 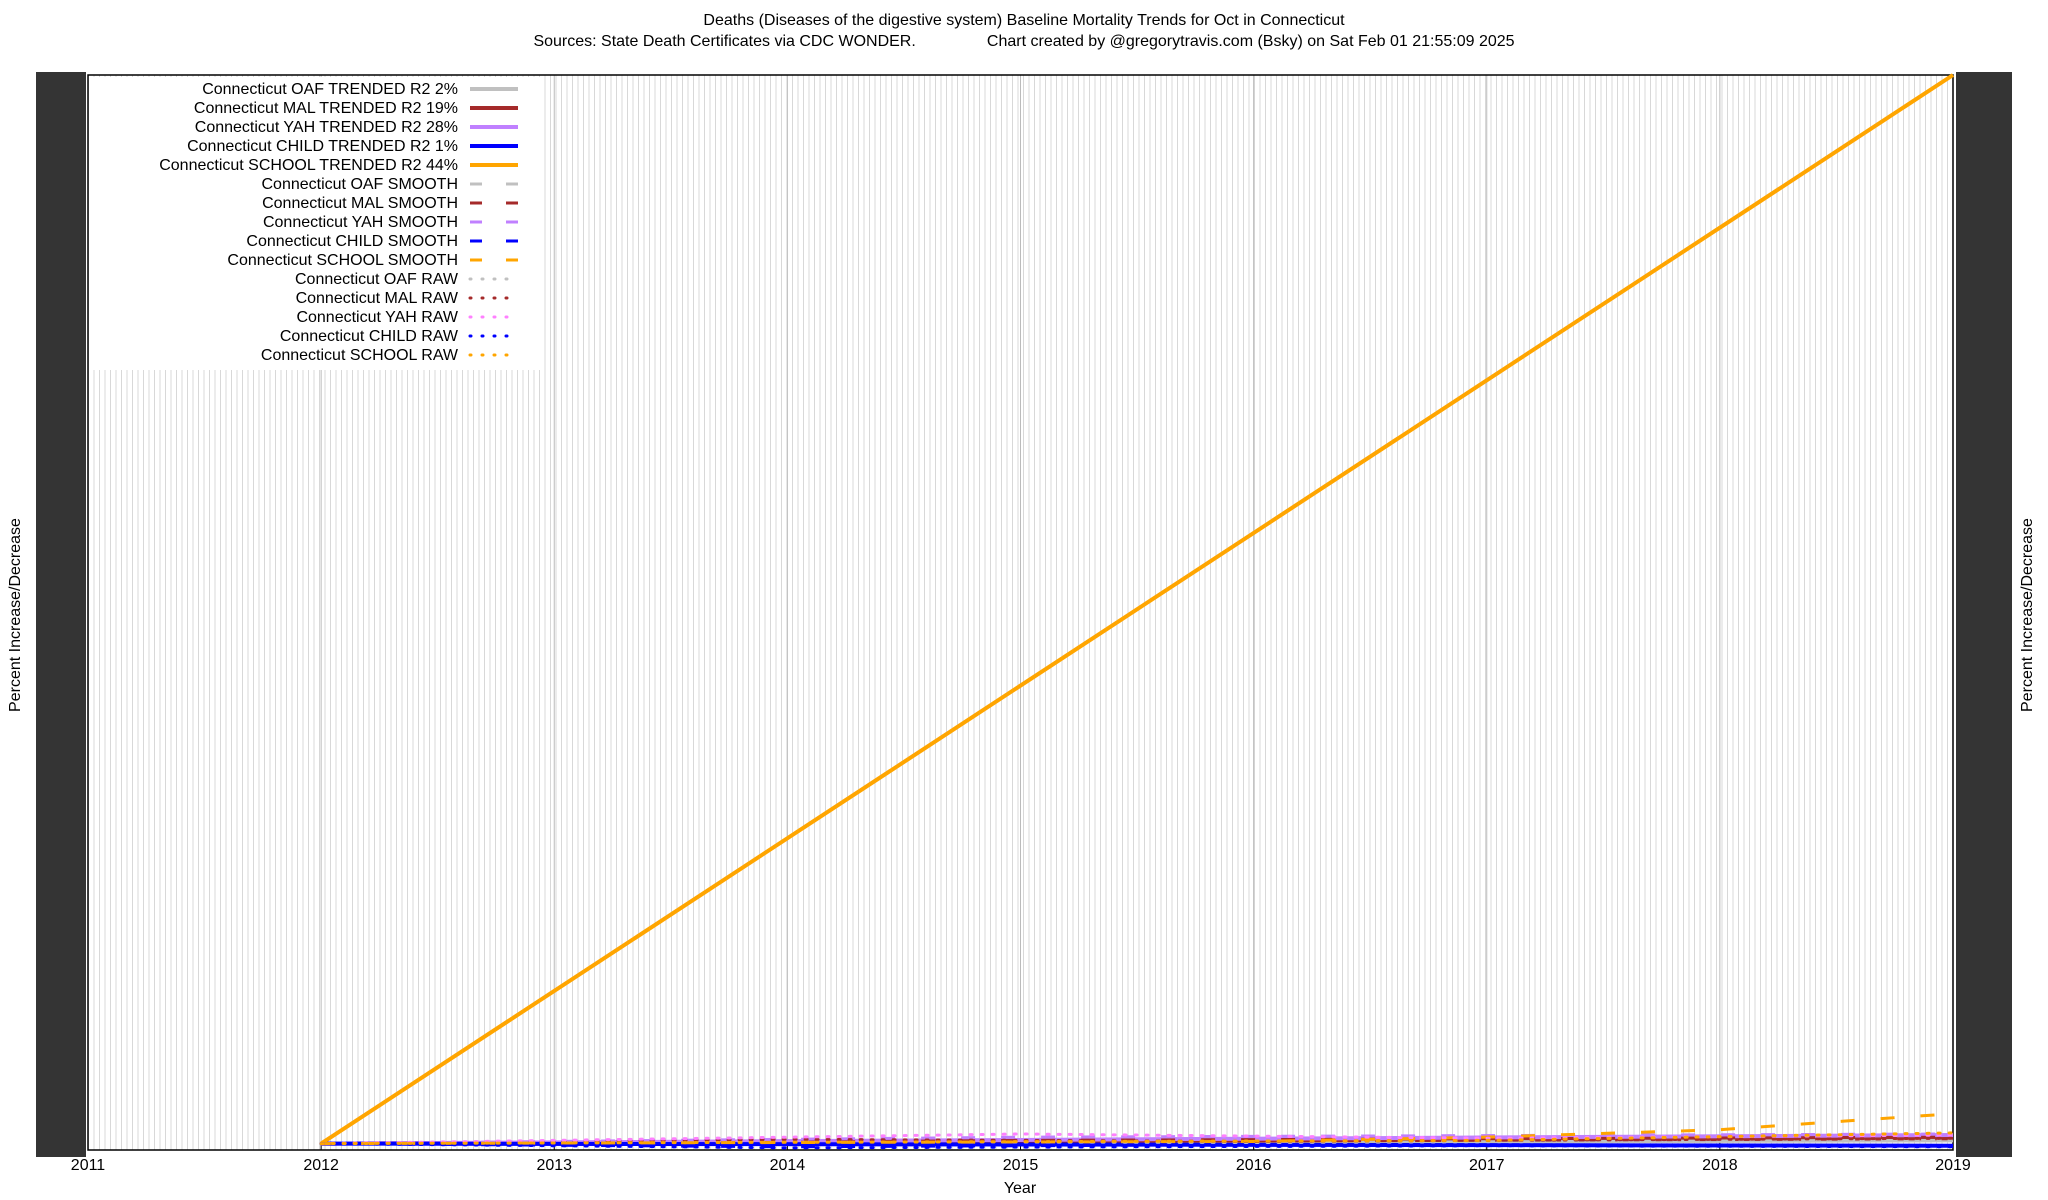 I want to click on x-tick-label: 2013, so click(x=554, y=1165).